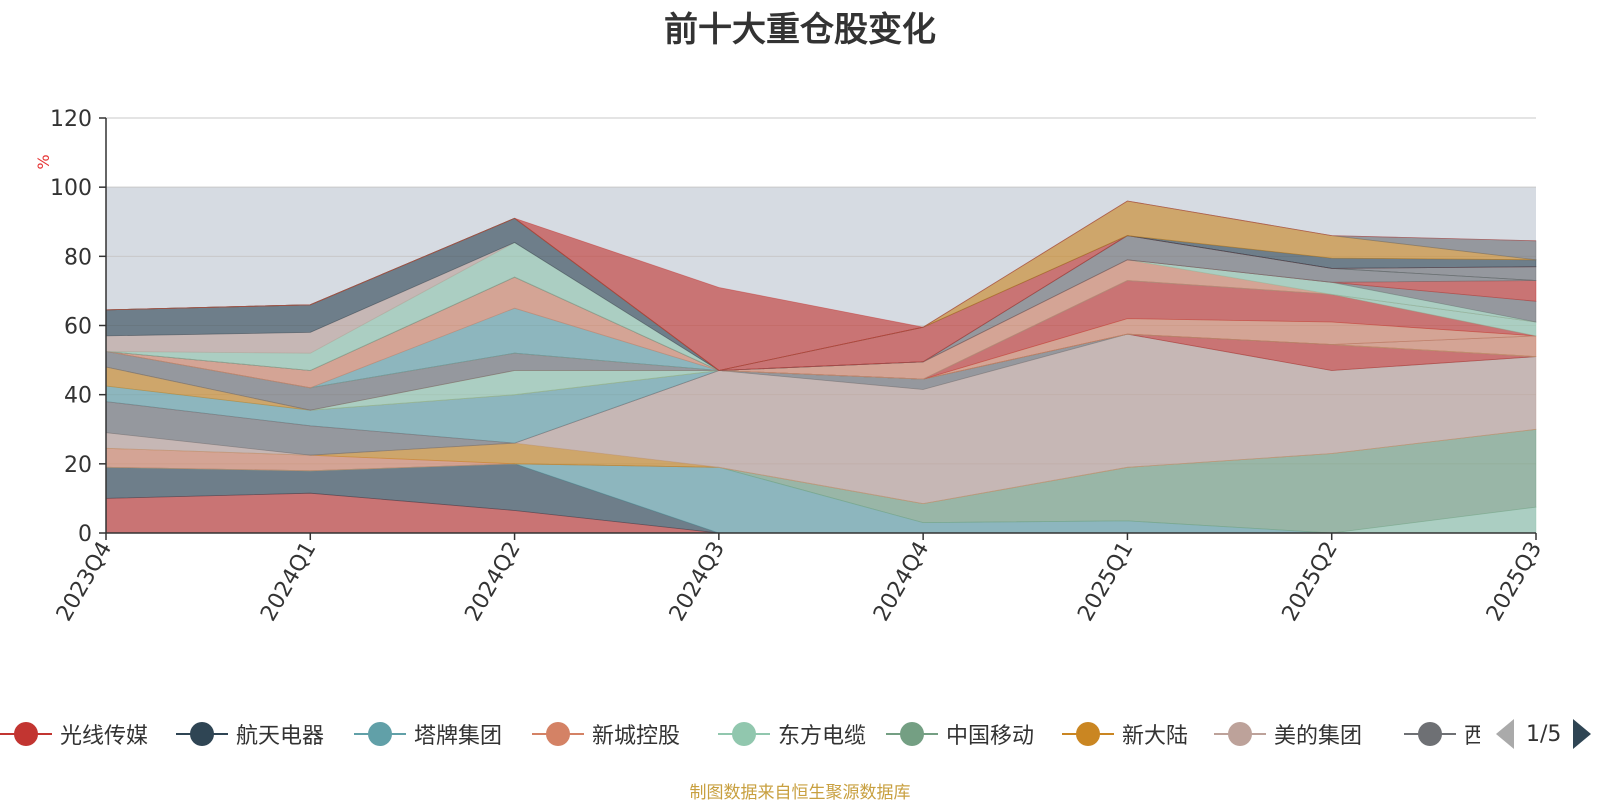 The image size is (1600, 803). Describe the element at coordinates (43, 161) in the screenshot. I see `y-axis-unit-label: %` at that location.